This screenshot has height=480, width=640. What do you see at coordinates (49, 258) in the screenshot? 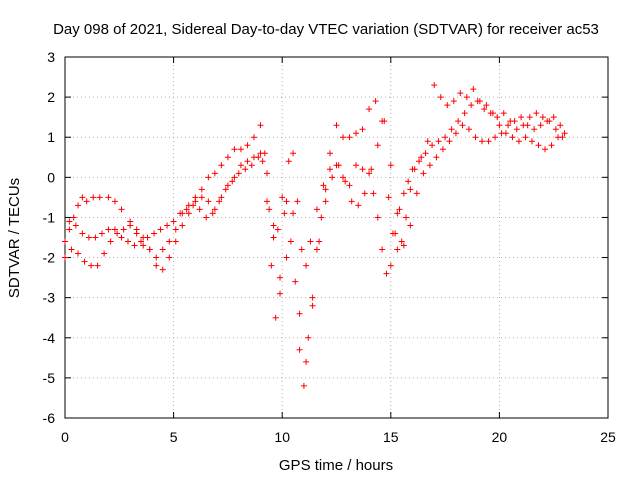
I see `y-tick-label: -2` at bounding box center [49, 258].